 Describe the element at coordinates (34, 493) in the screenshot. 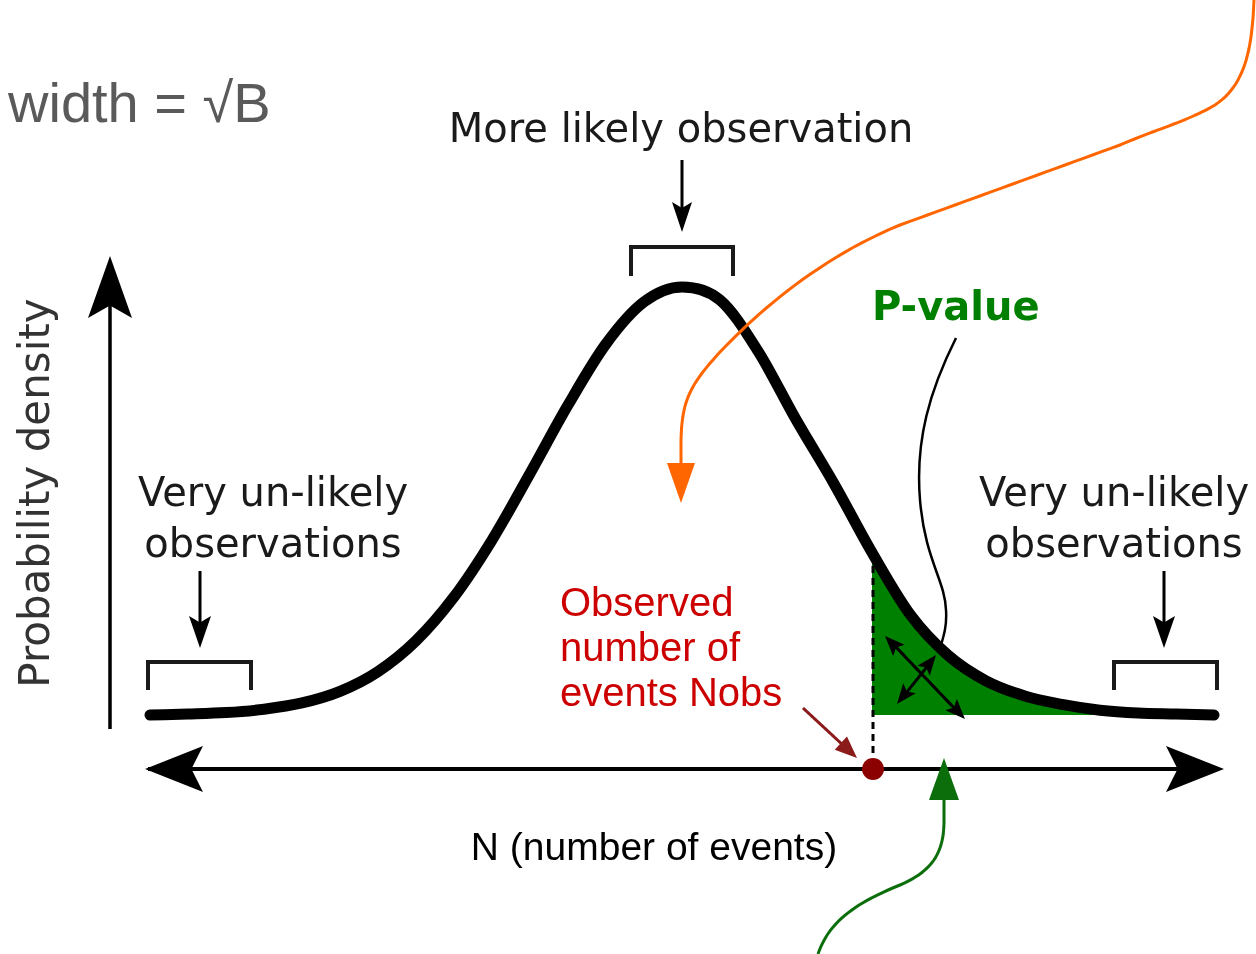

I see `y-axis-title: Probability density` at that location.